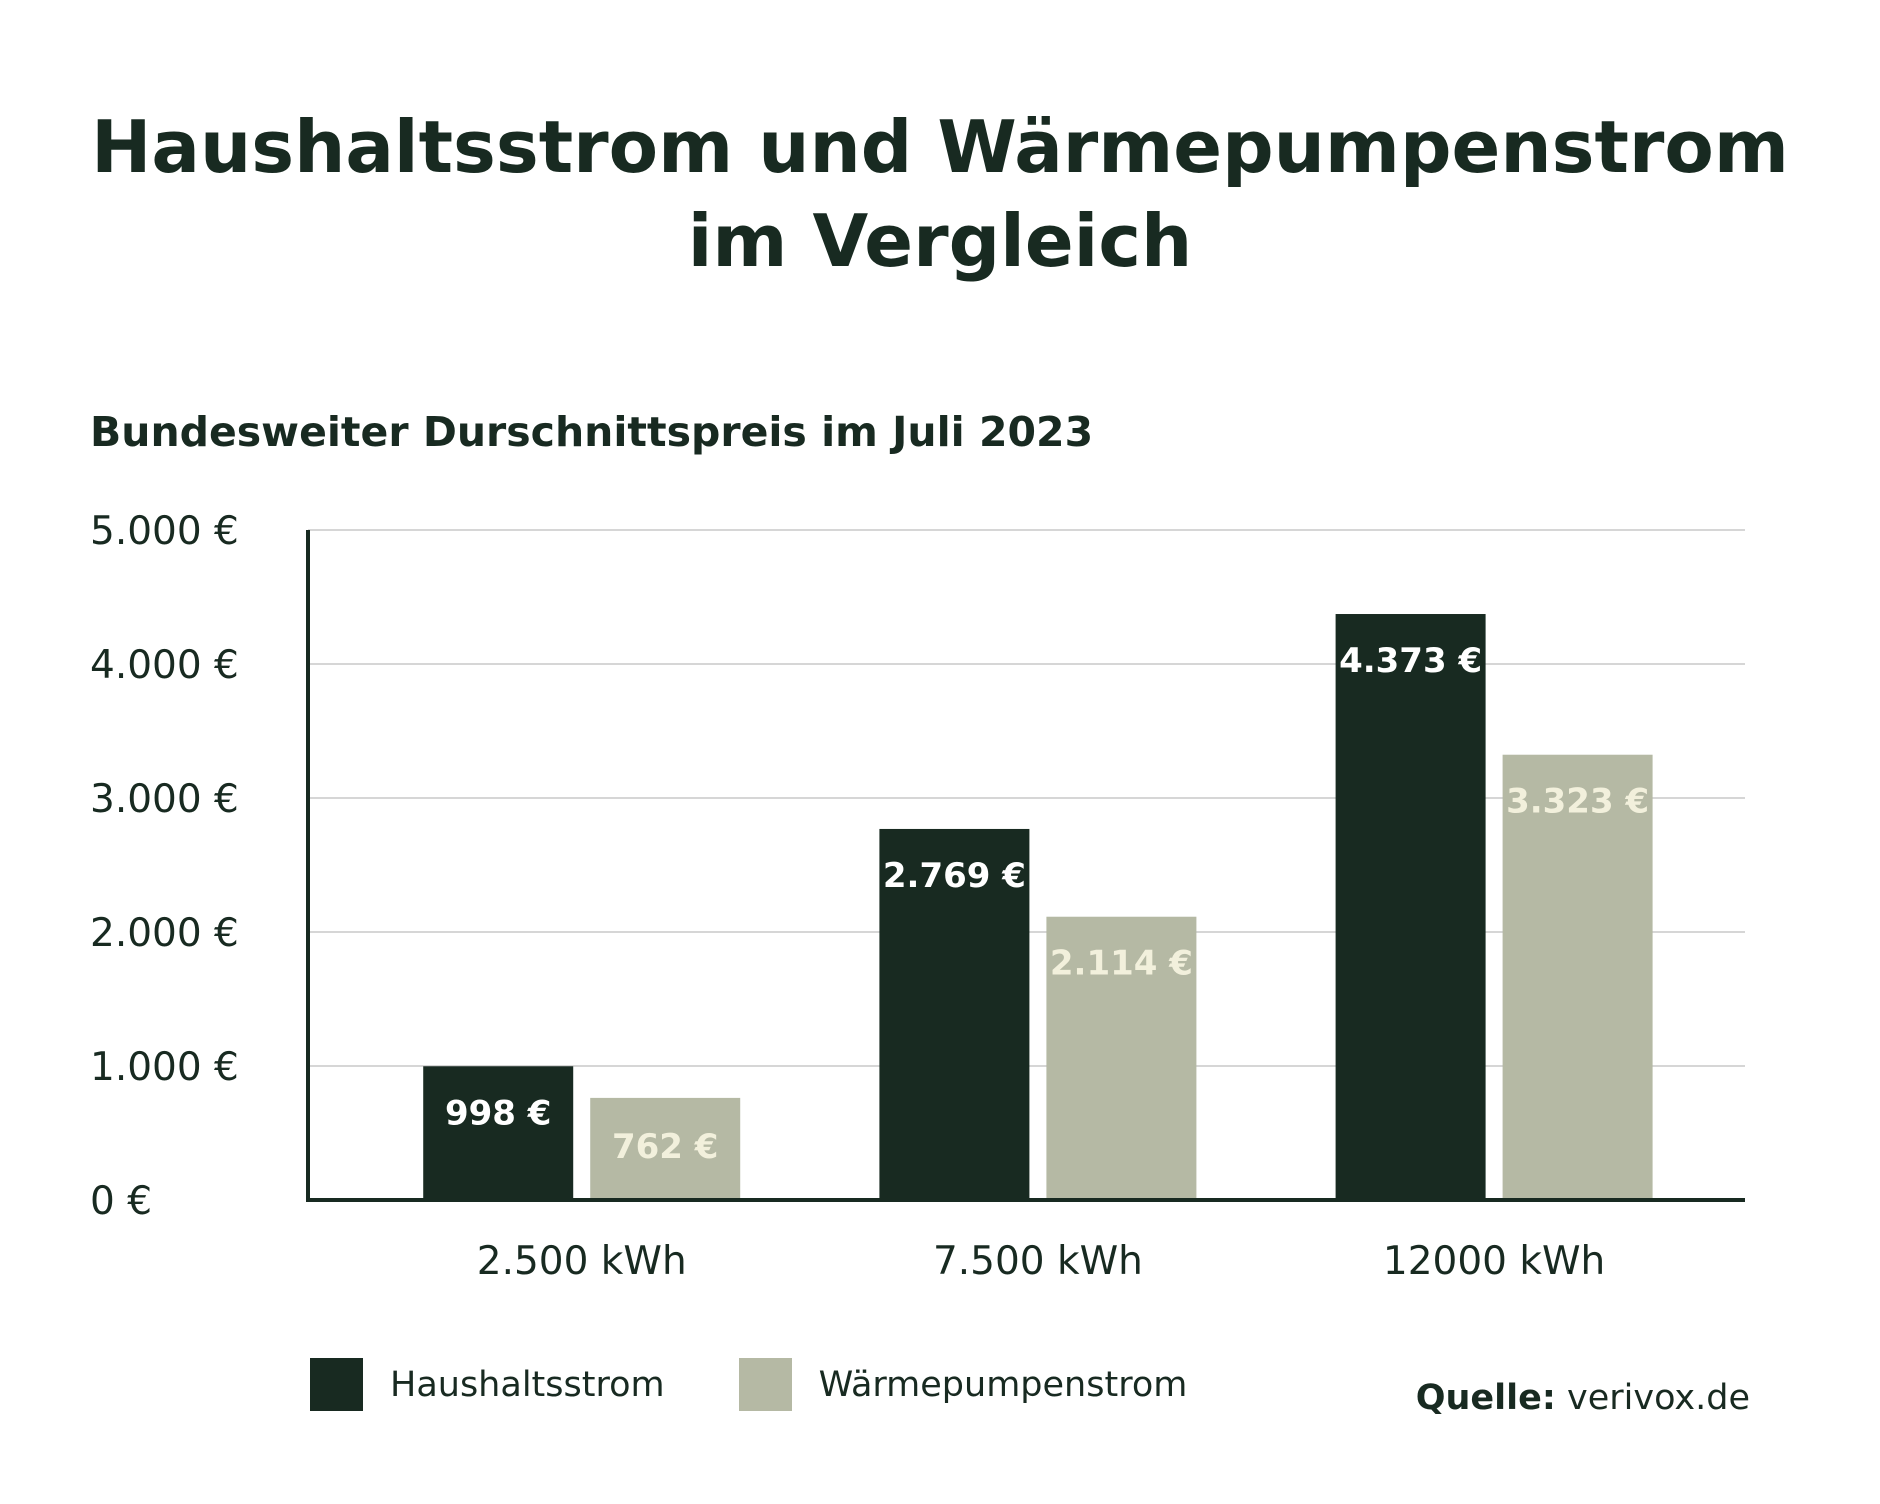 The width and height of the screenshot is (1880, 1504). I want to click on source-note: Quelle: verivox.de, so click(1583, 1398).